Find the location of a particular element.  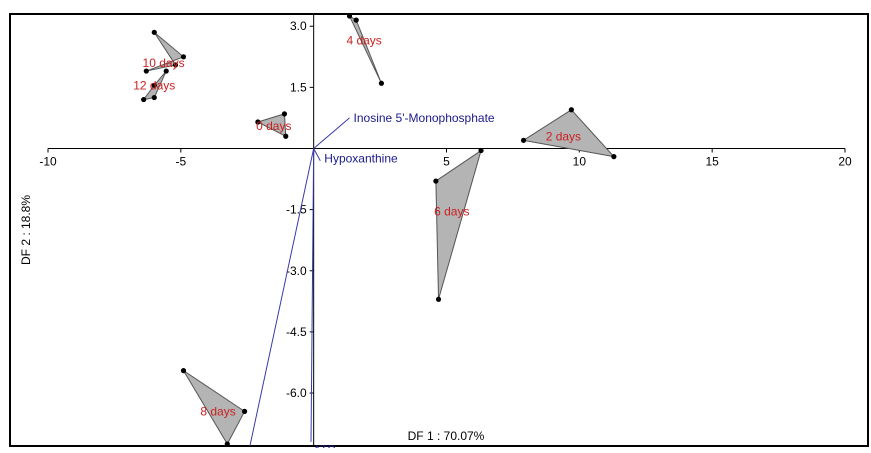

x-tick-label: -5 is located at coordinates (180, 161).